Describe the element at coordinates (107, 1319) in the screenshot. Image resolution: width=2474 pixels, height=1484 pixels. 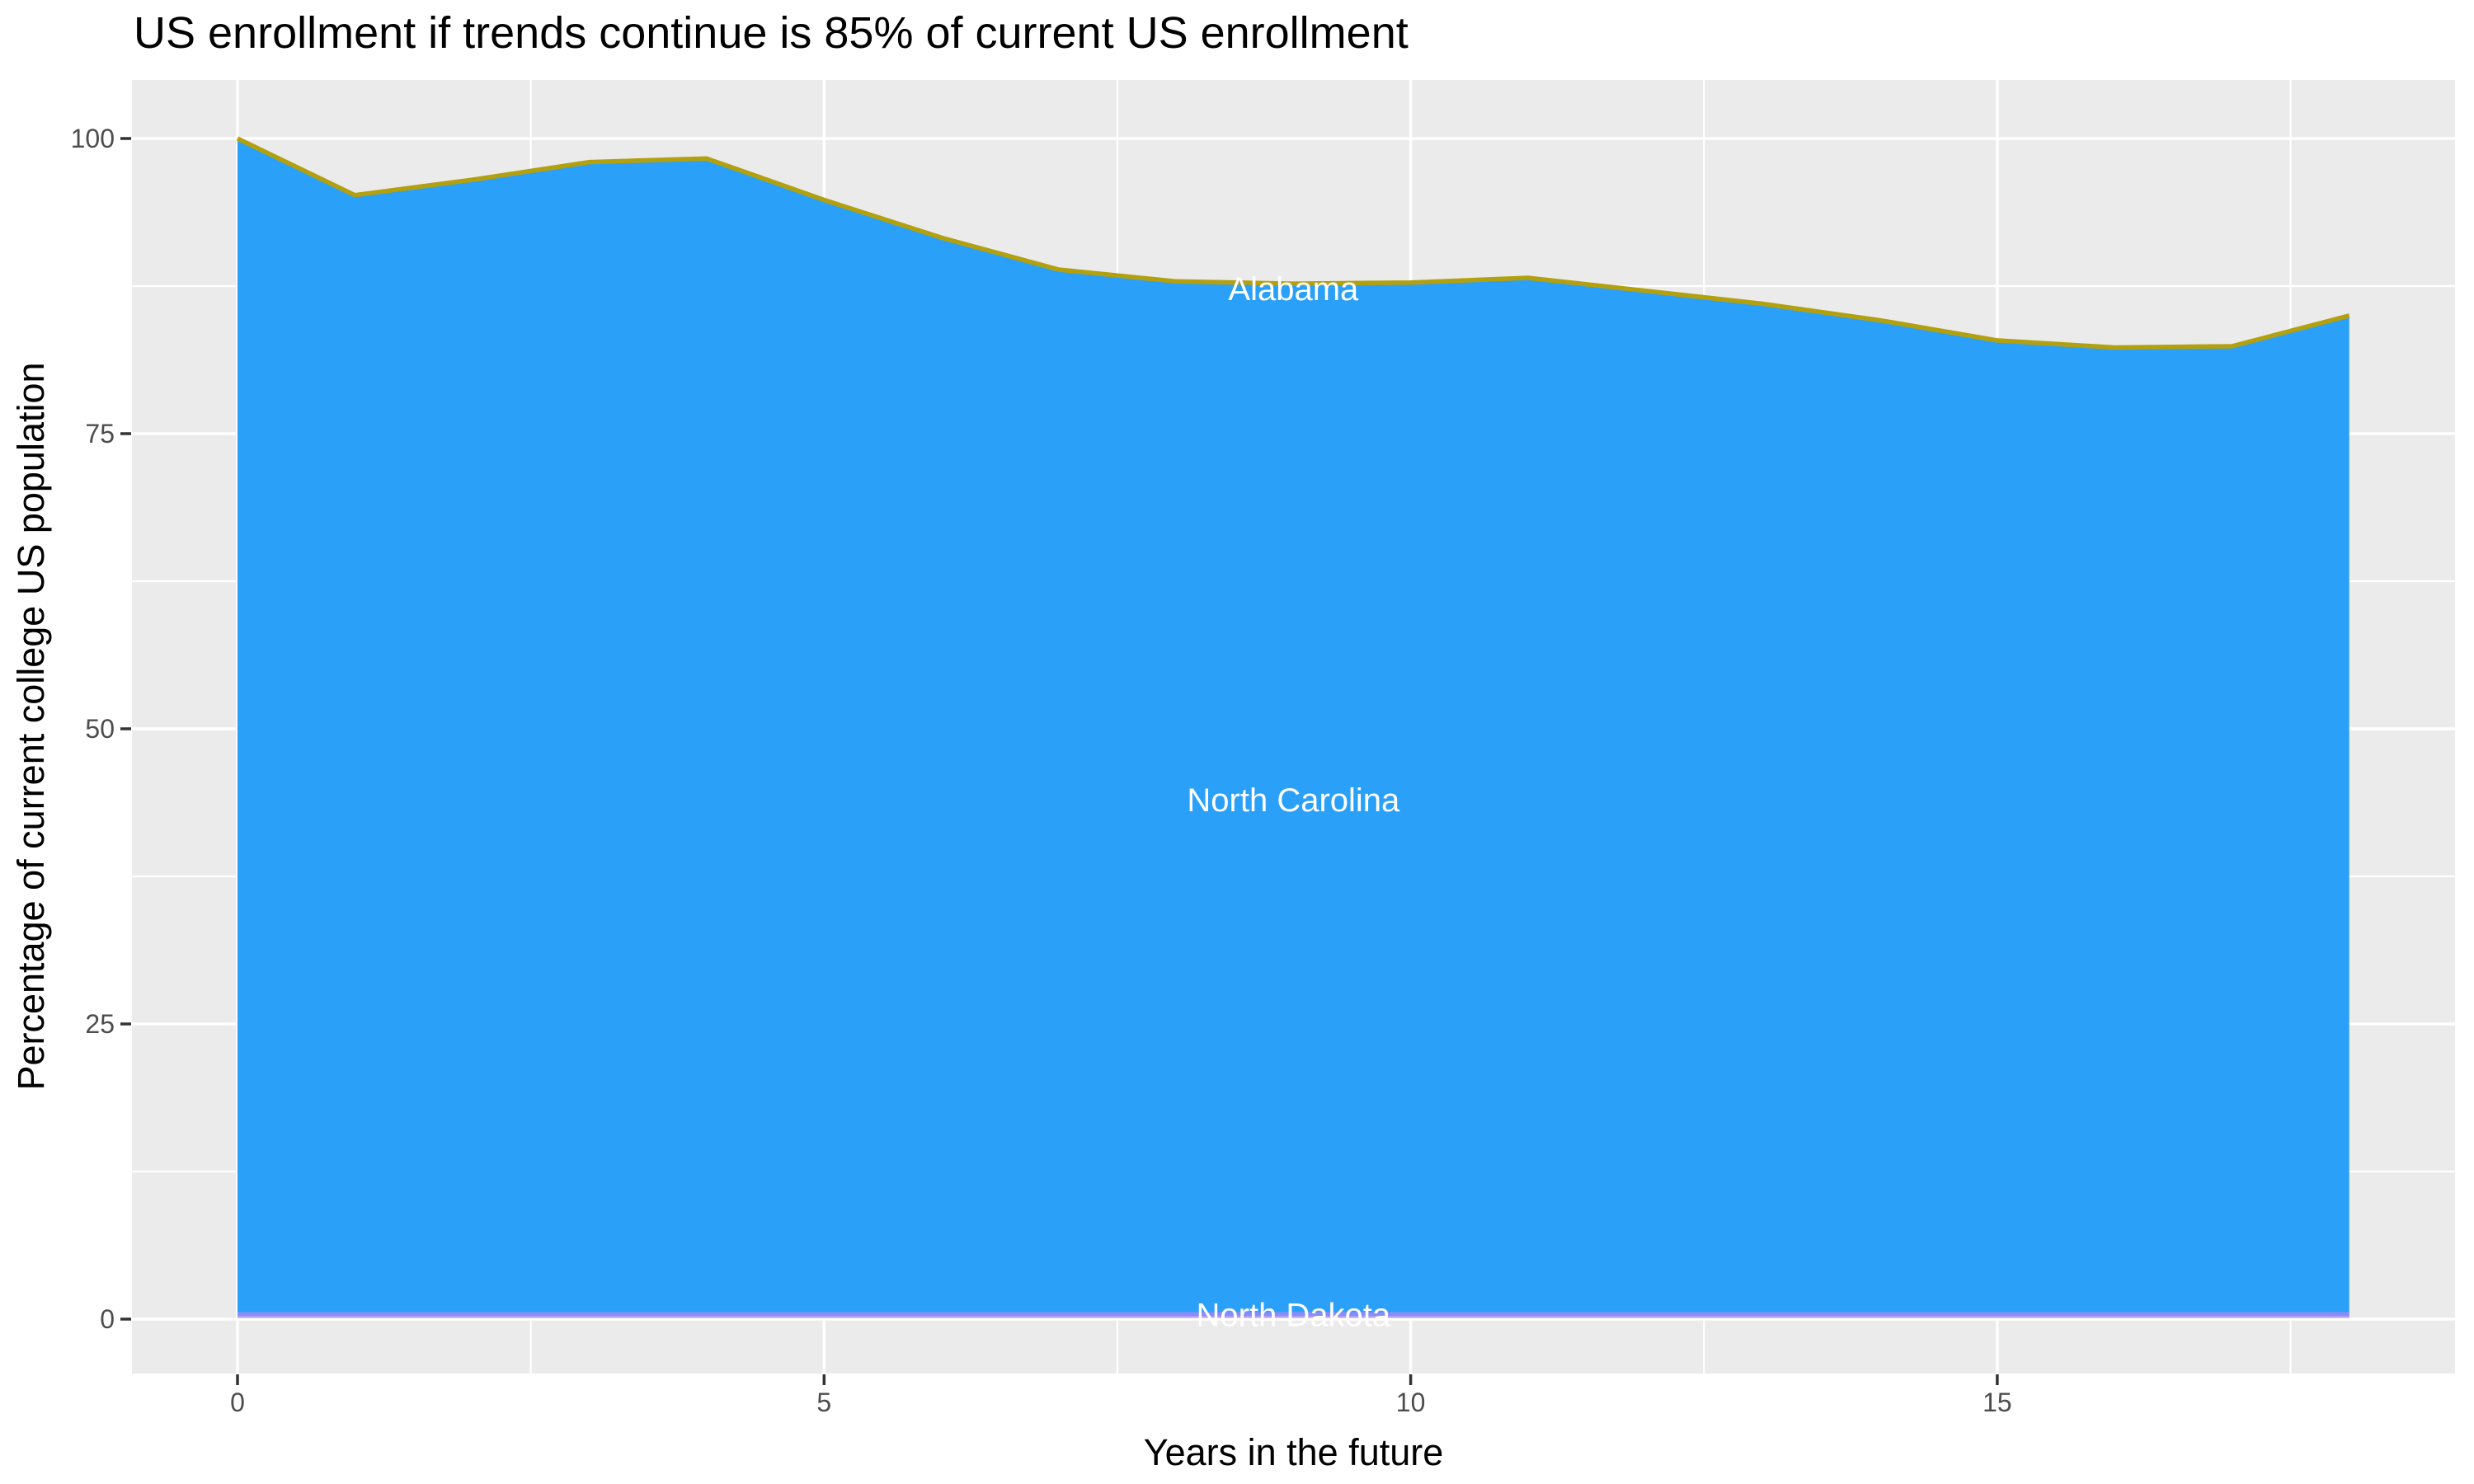
I see `y-tick-label: 0` at that location.